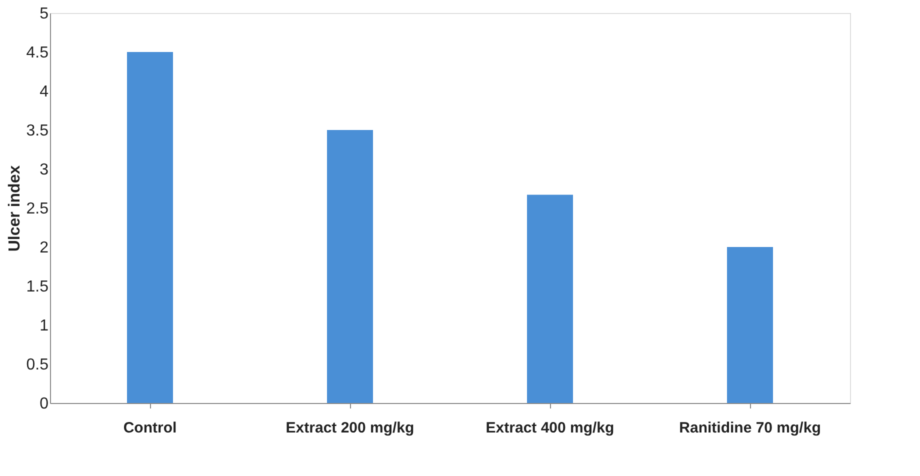 The width and height of the screenshot is (920, 476). What do you see at coordinates (37, 131) in the screenshot?
I see `y-tick-label: 3.5` at bounding box center [37, 131].